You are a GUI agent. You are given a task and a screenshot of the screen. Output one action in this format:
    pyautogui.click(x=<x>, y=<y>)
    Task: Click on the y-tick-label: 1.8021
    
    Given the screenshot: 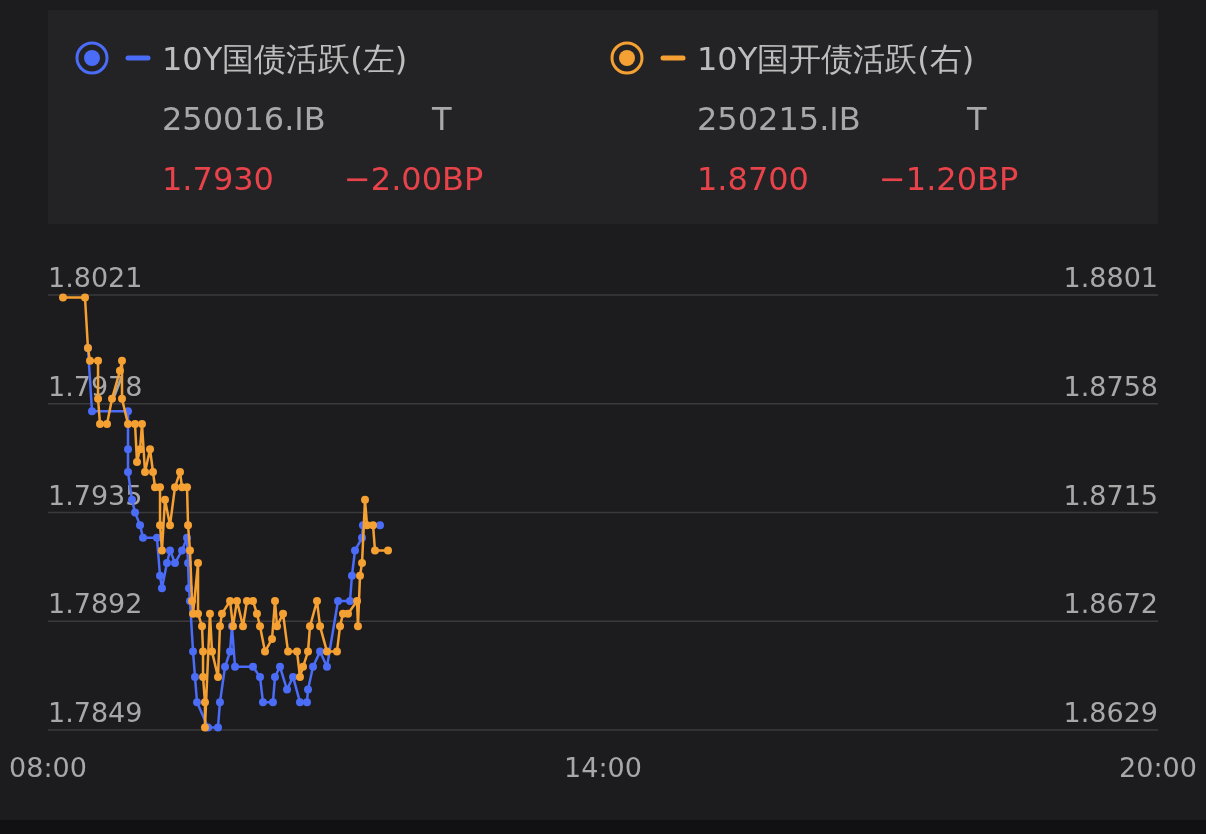 What is the action you would take?
    pyautogui.click(x=95, y=277)
    